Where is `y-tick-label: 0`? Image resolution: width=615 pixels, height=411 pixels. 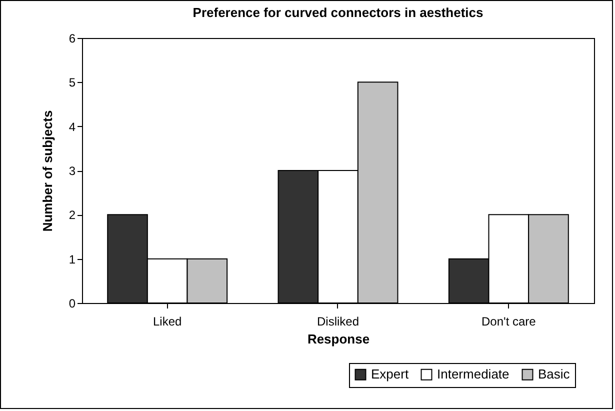 y-tick-label: 0 is located at coordinates (72, 303).